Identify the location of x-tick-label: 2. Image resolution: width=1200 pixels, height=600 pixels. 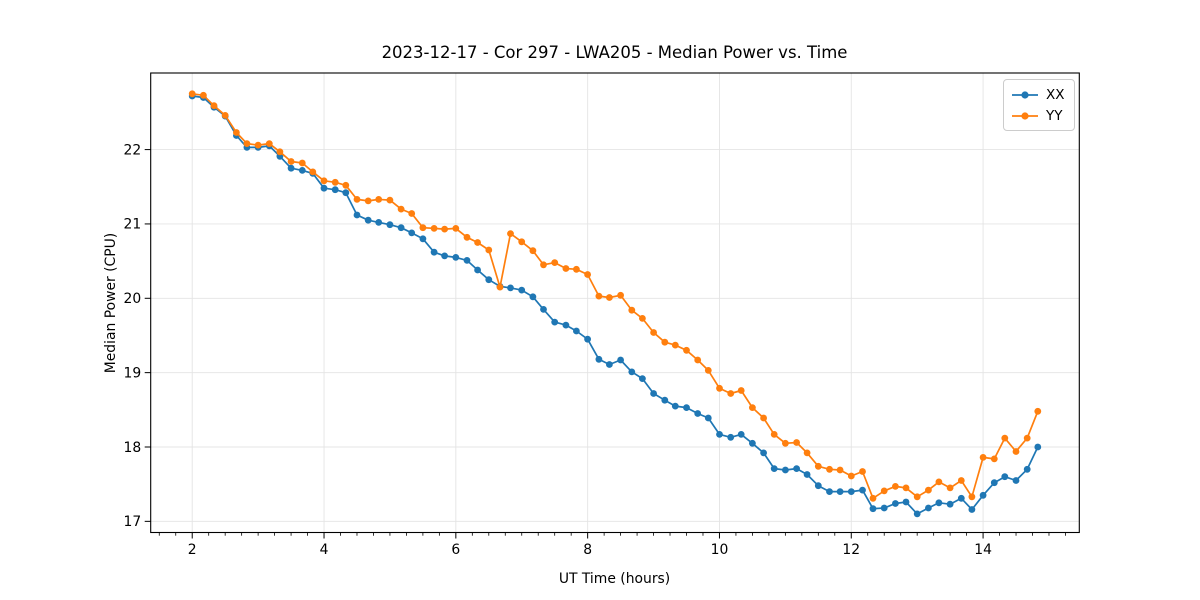
(192, 550).